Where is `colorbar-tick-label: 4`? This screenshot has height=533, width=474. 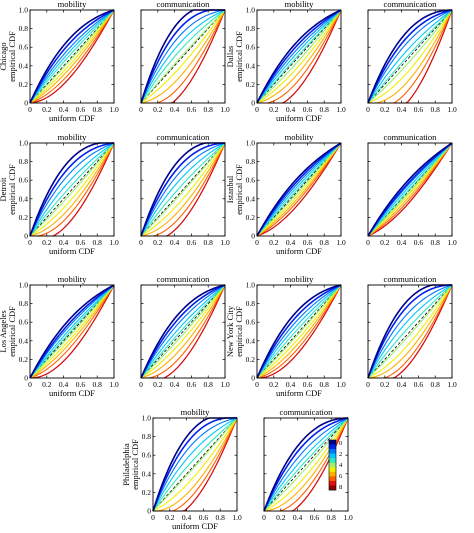 colorbar-tick-label: 4 is located at coordinates (341, 465).